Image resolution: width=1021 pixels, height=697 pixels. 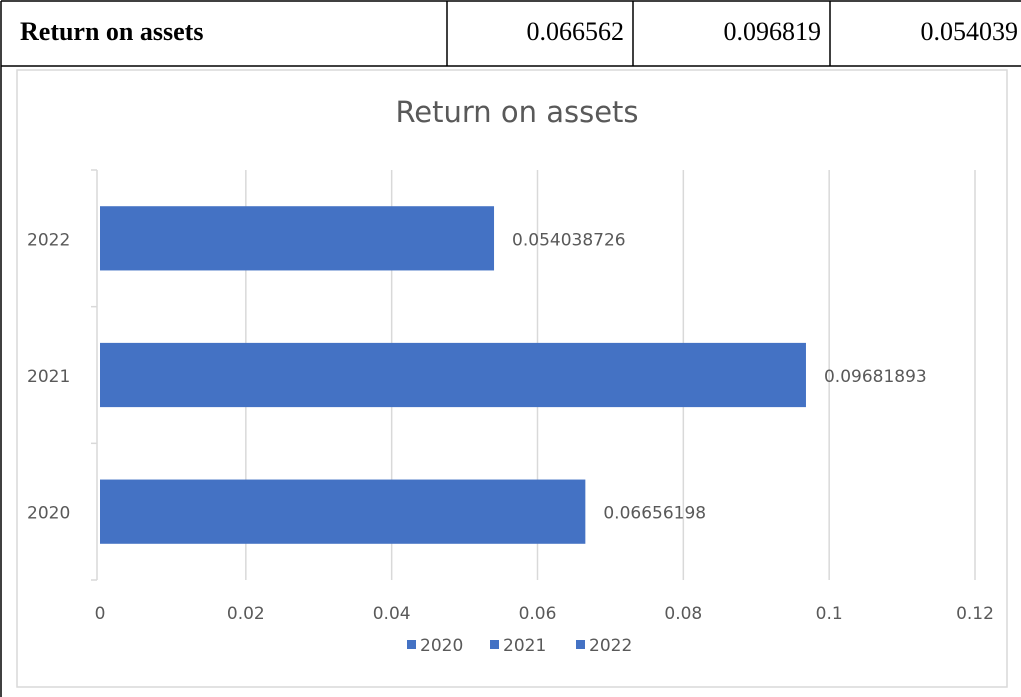 What do you see at coordinates (576, 31) in the screenshot?
I see `table-cell: 0.066562` at bounding box center [576, 31].